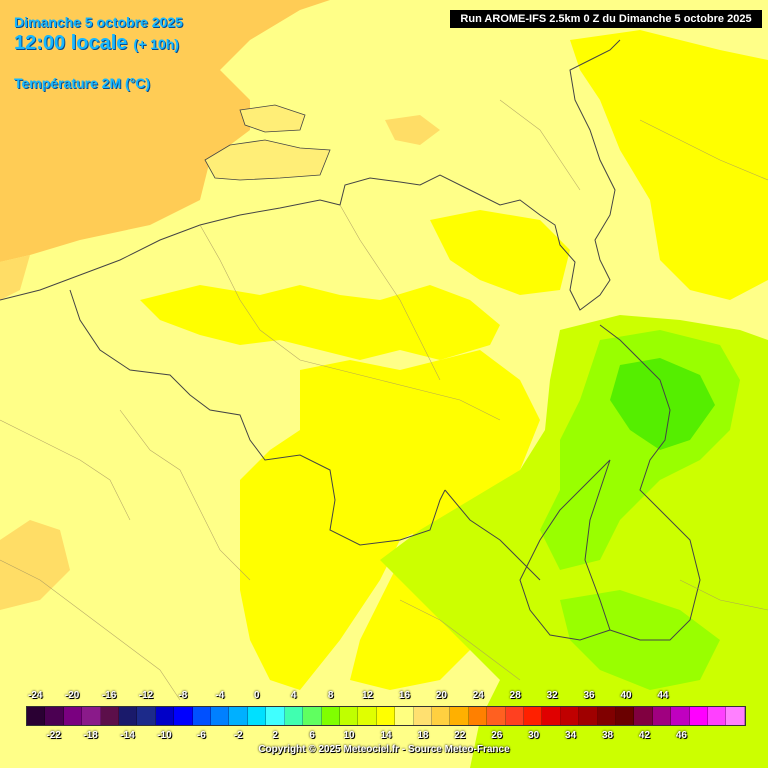 The height and width of the screenshot is (768, 768). I want to click on legend-upper-label: 20, so click(441, 695).